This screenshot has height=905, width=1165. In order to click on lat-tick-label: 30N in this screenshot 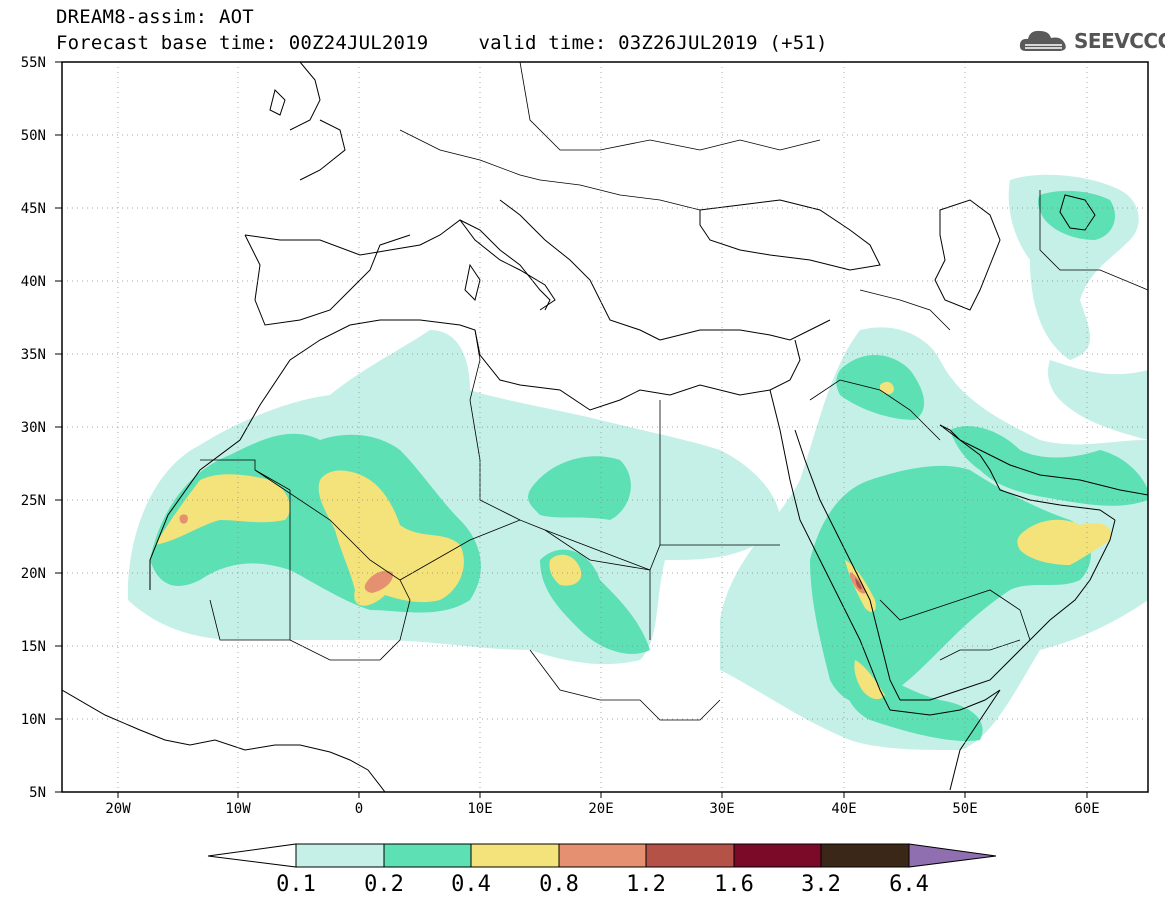, I will do `click(33, 428)`.